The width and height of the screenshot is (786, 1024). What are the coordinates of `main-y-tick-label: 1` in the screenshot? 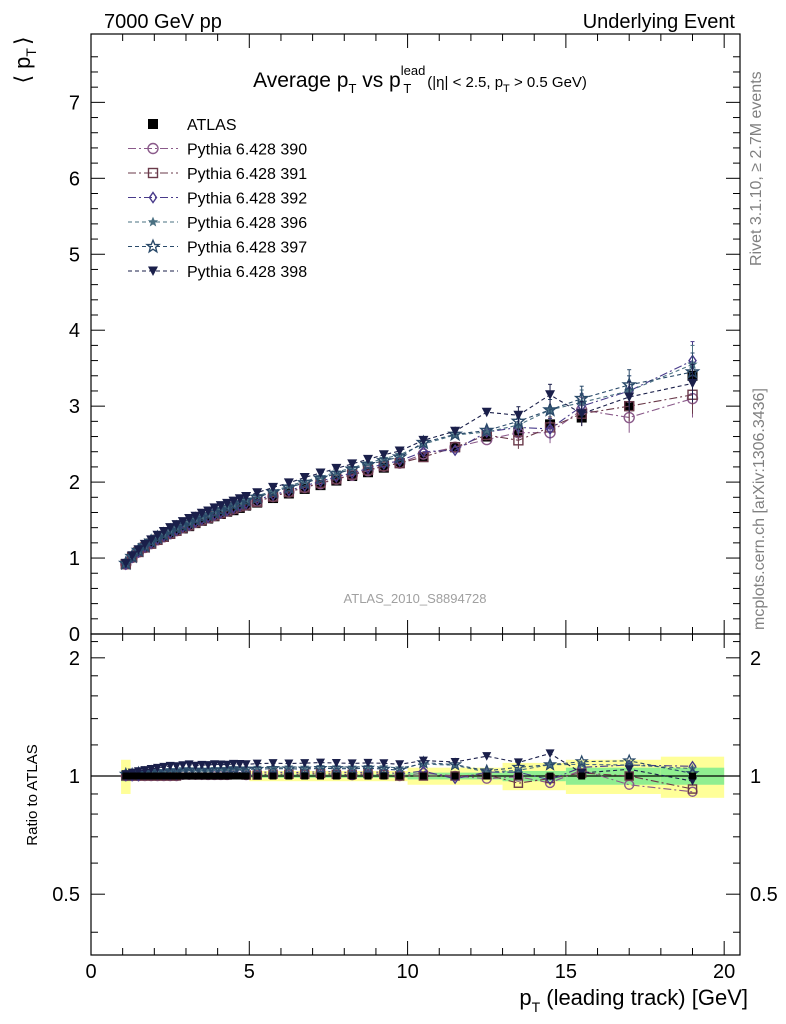 It's located at (74, 559).